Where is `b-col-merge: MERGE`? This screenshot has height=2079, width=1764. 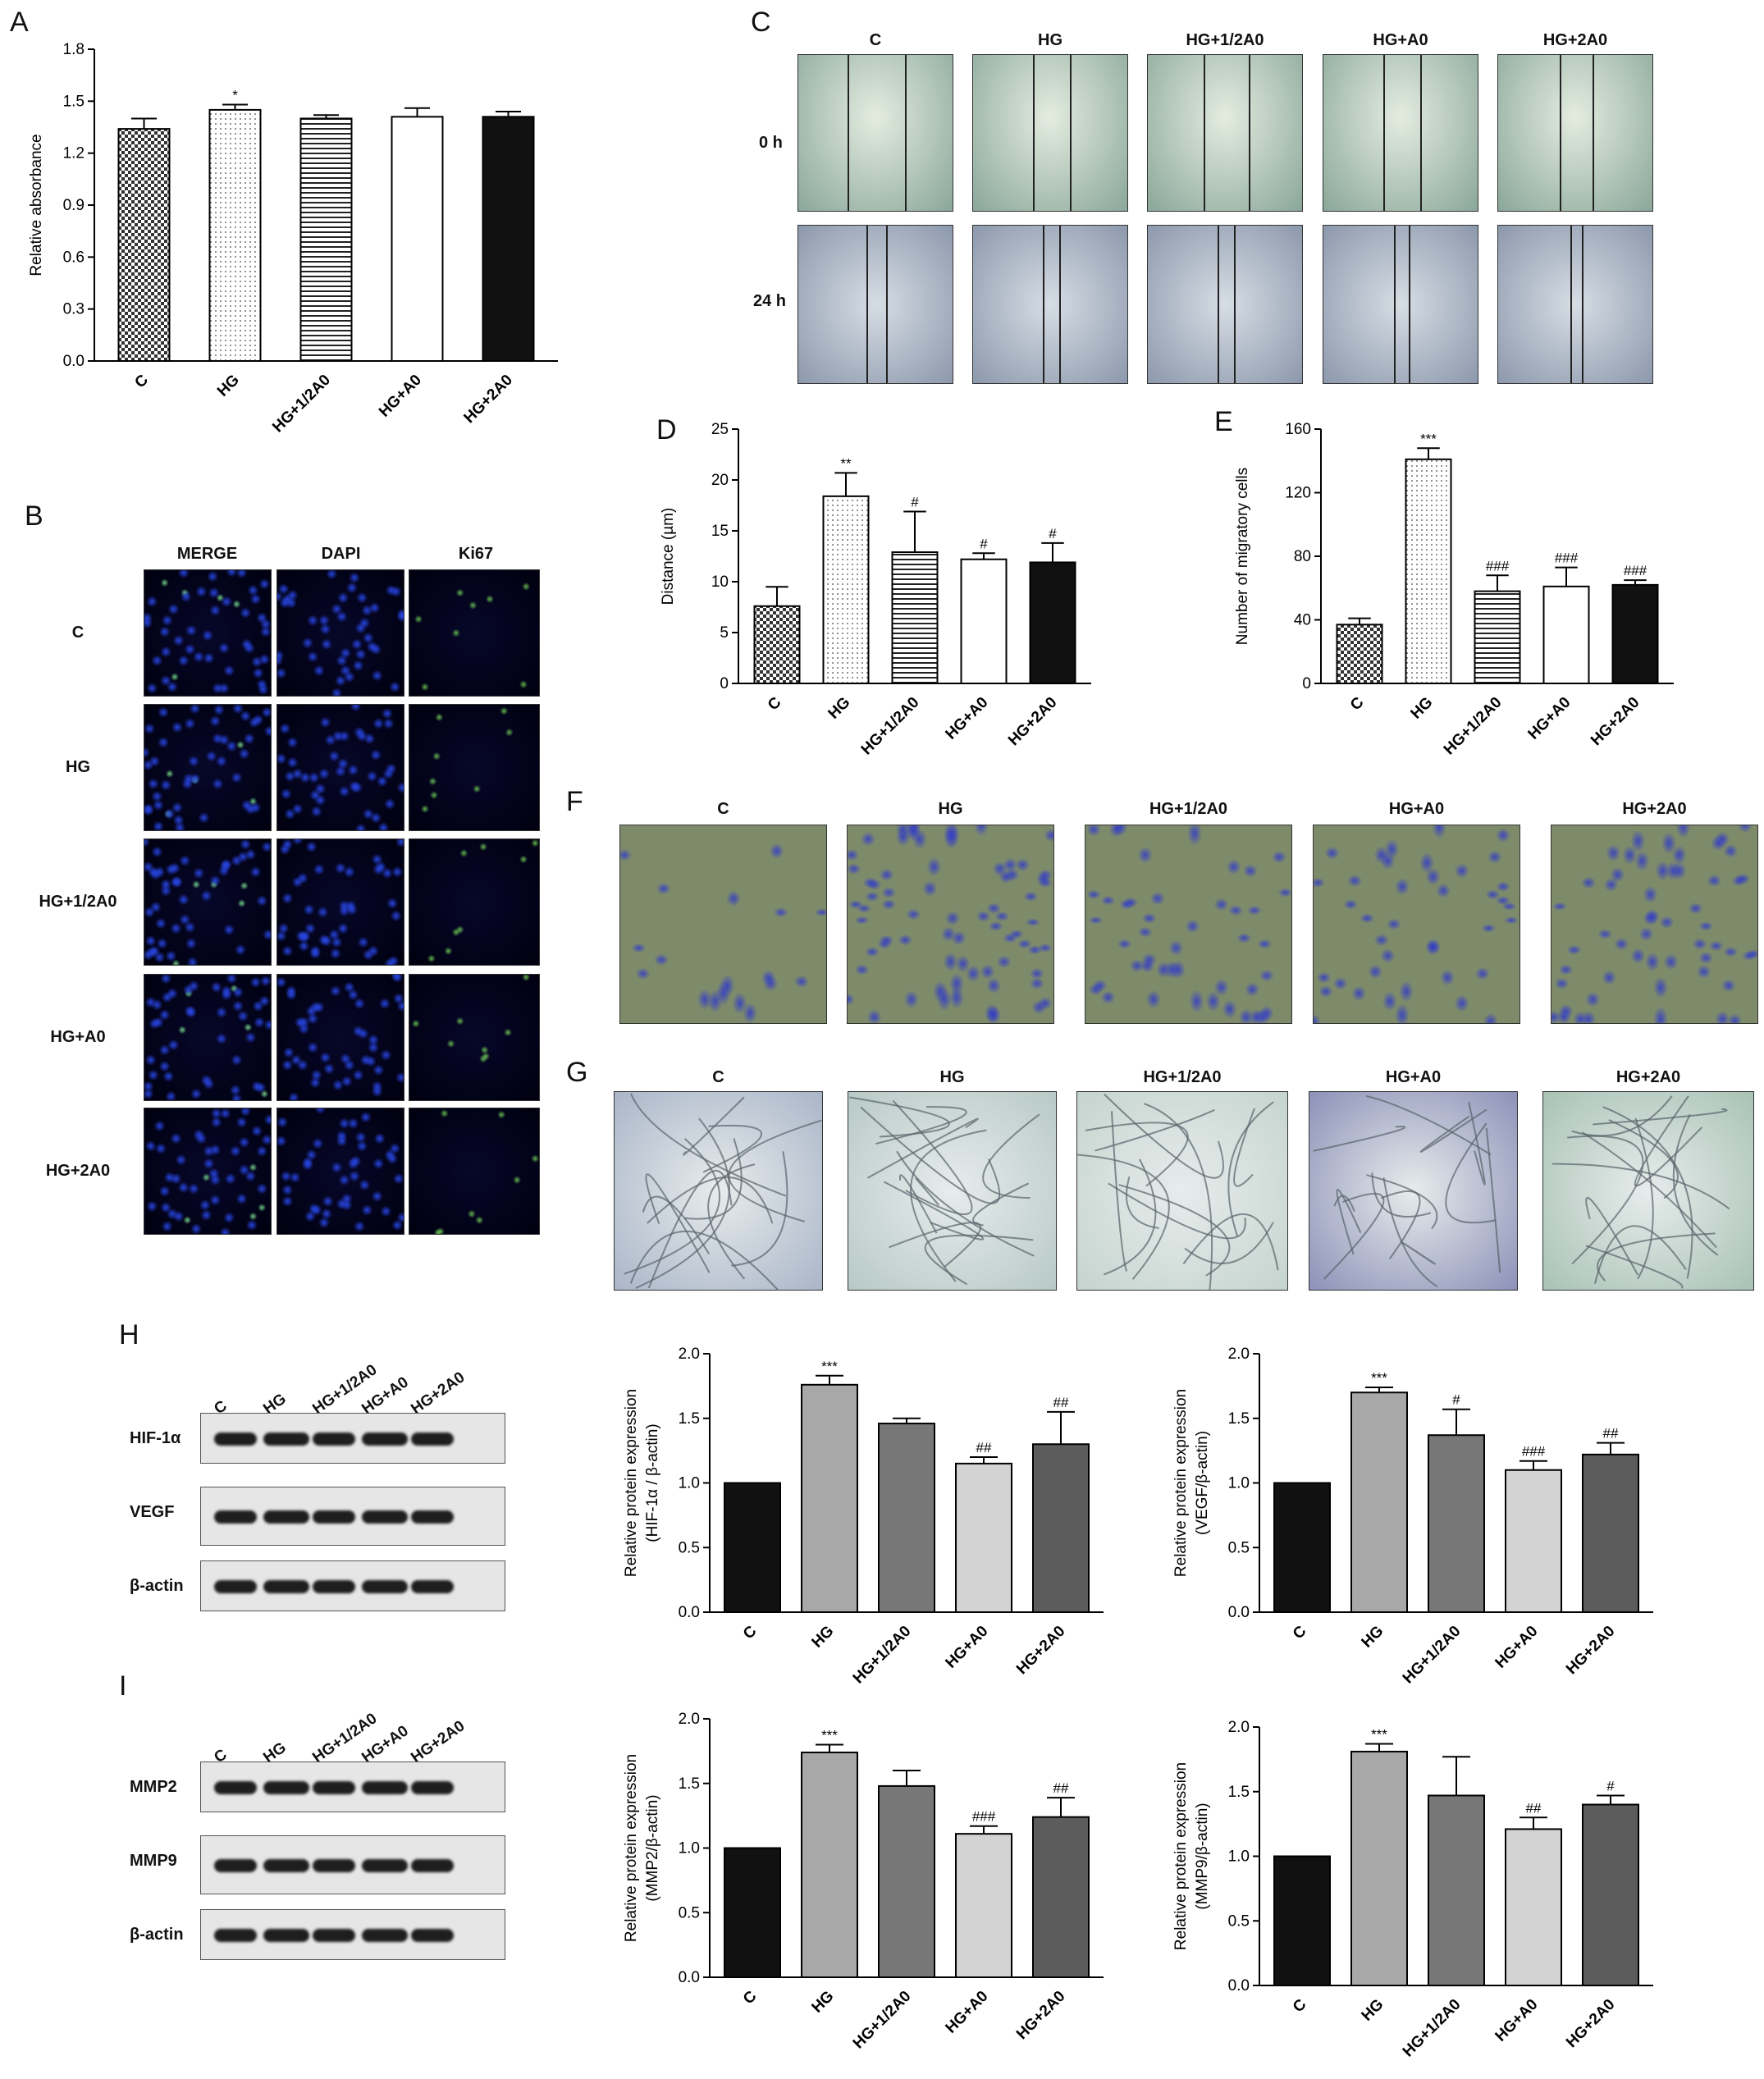
b-col-merge: MERGE is located at coordinates (207, 554).